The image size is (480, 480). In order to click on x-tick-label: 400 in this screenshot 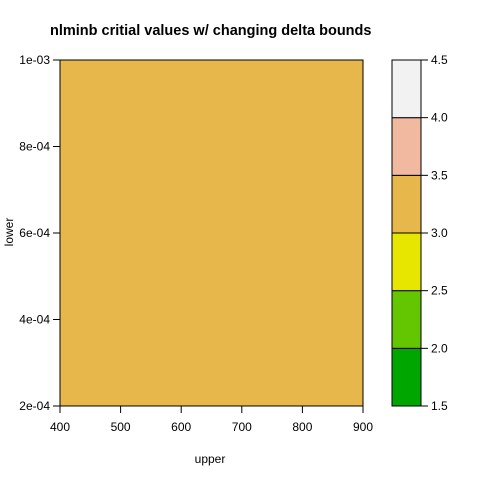, I will do `click(60, 427)`.